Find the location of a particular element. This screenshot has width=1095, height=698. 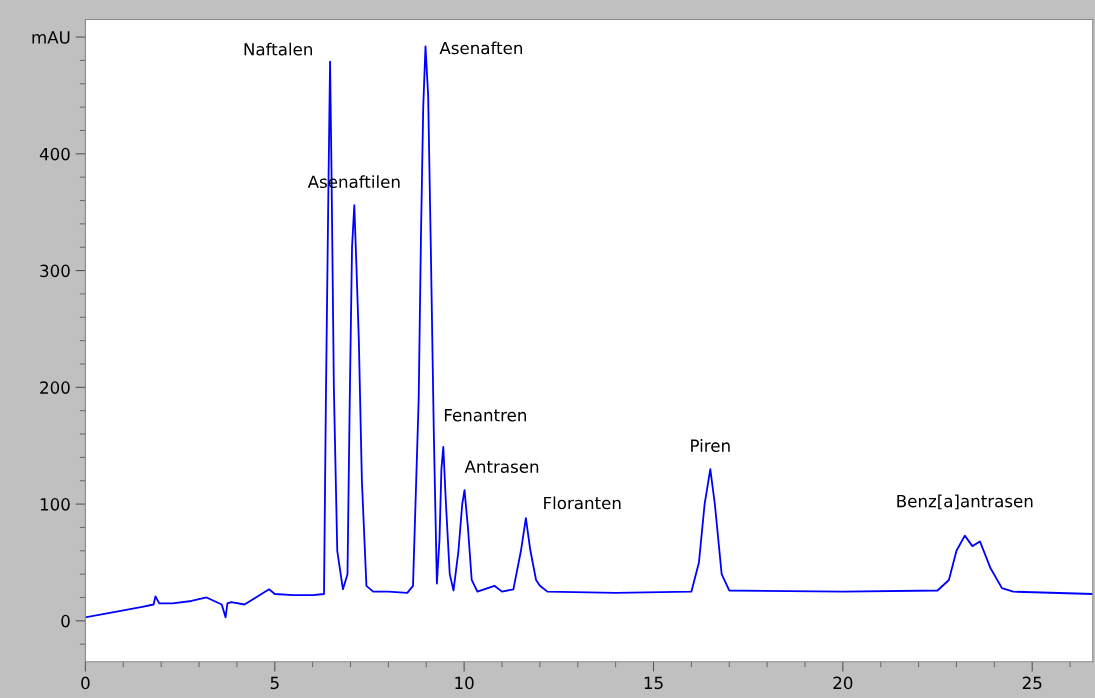

x-tick-label: 10 is located at coordinates (464, 683).